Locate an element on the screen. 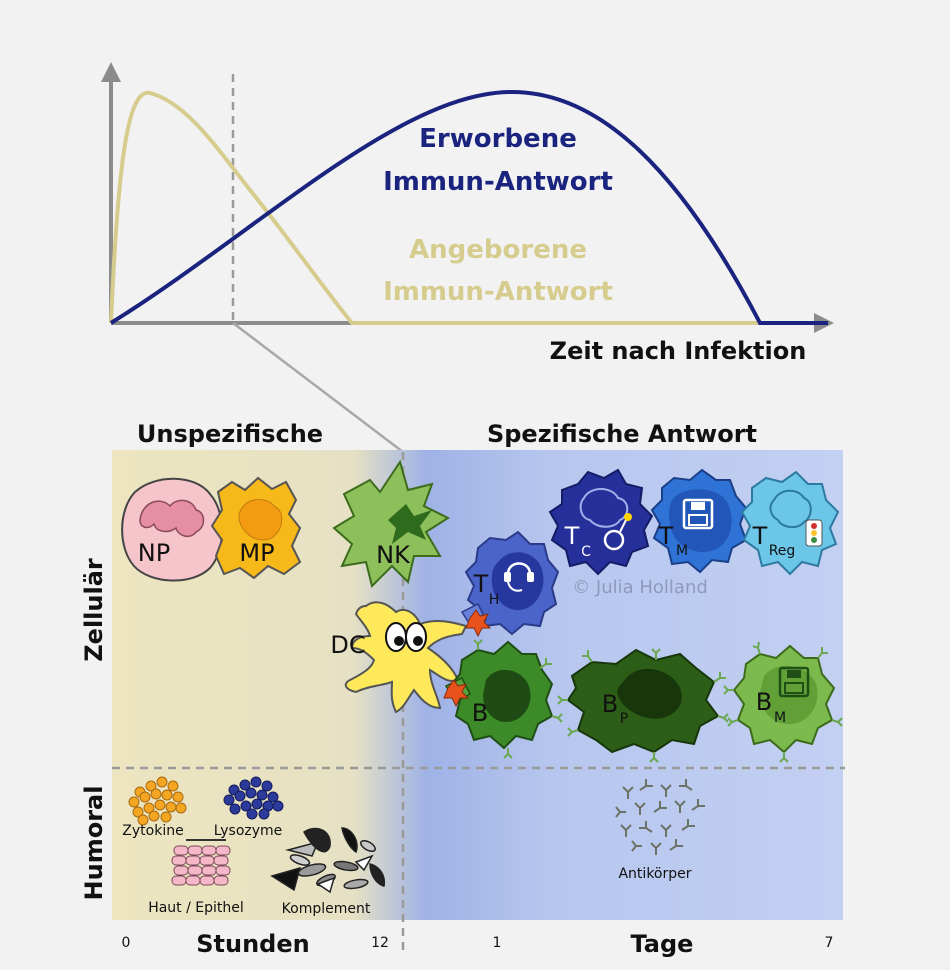 The image size is (950, 970). bomb-spark is located at coordinates (628, 517).